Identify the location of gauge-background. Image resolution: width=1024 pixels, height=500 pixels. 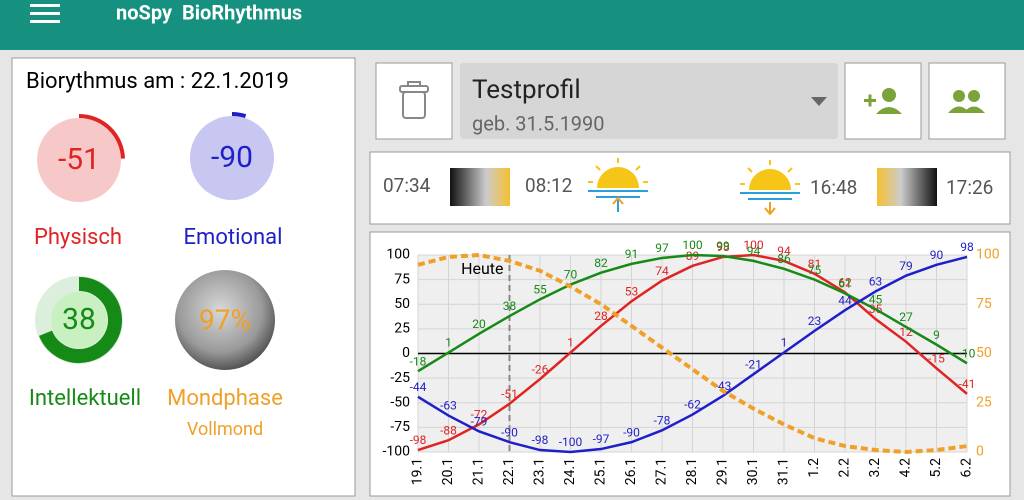
(232, 158).